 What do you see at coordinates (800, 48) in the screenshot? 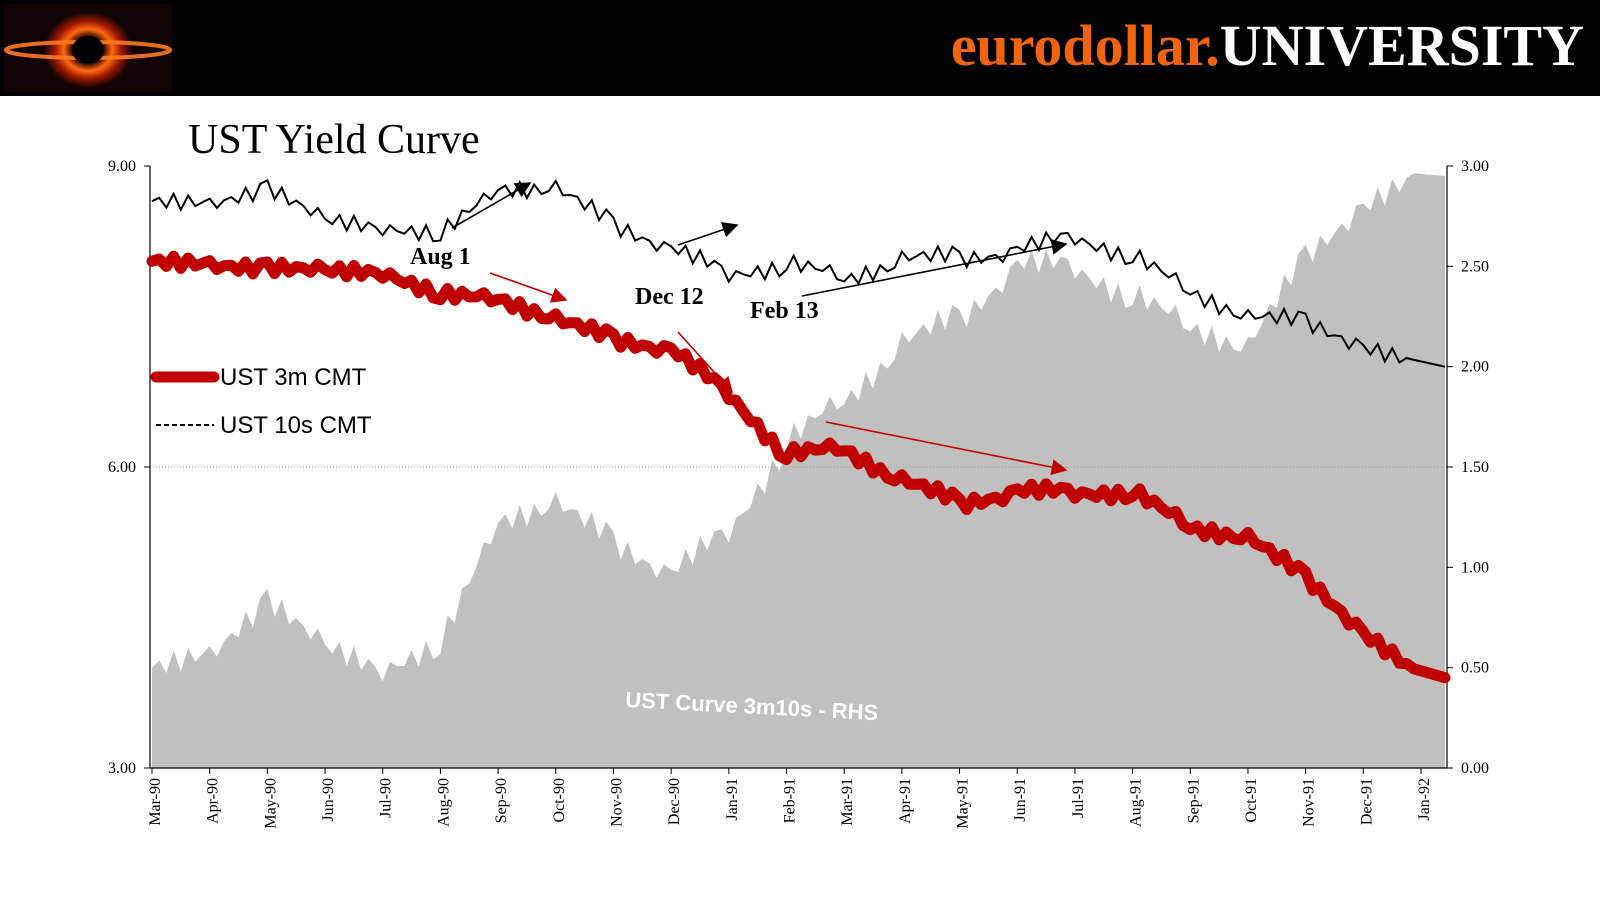
I see `header-banner: eurodollar.UNIVERSITY` at bounding box center [800, 48].